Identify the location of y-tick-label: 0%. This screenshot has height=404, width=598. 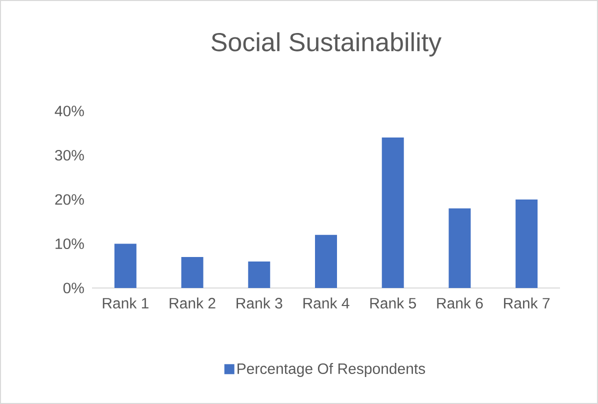
(73, 288).